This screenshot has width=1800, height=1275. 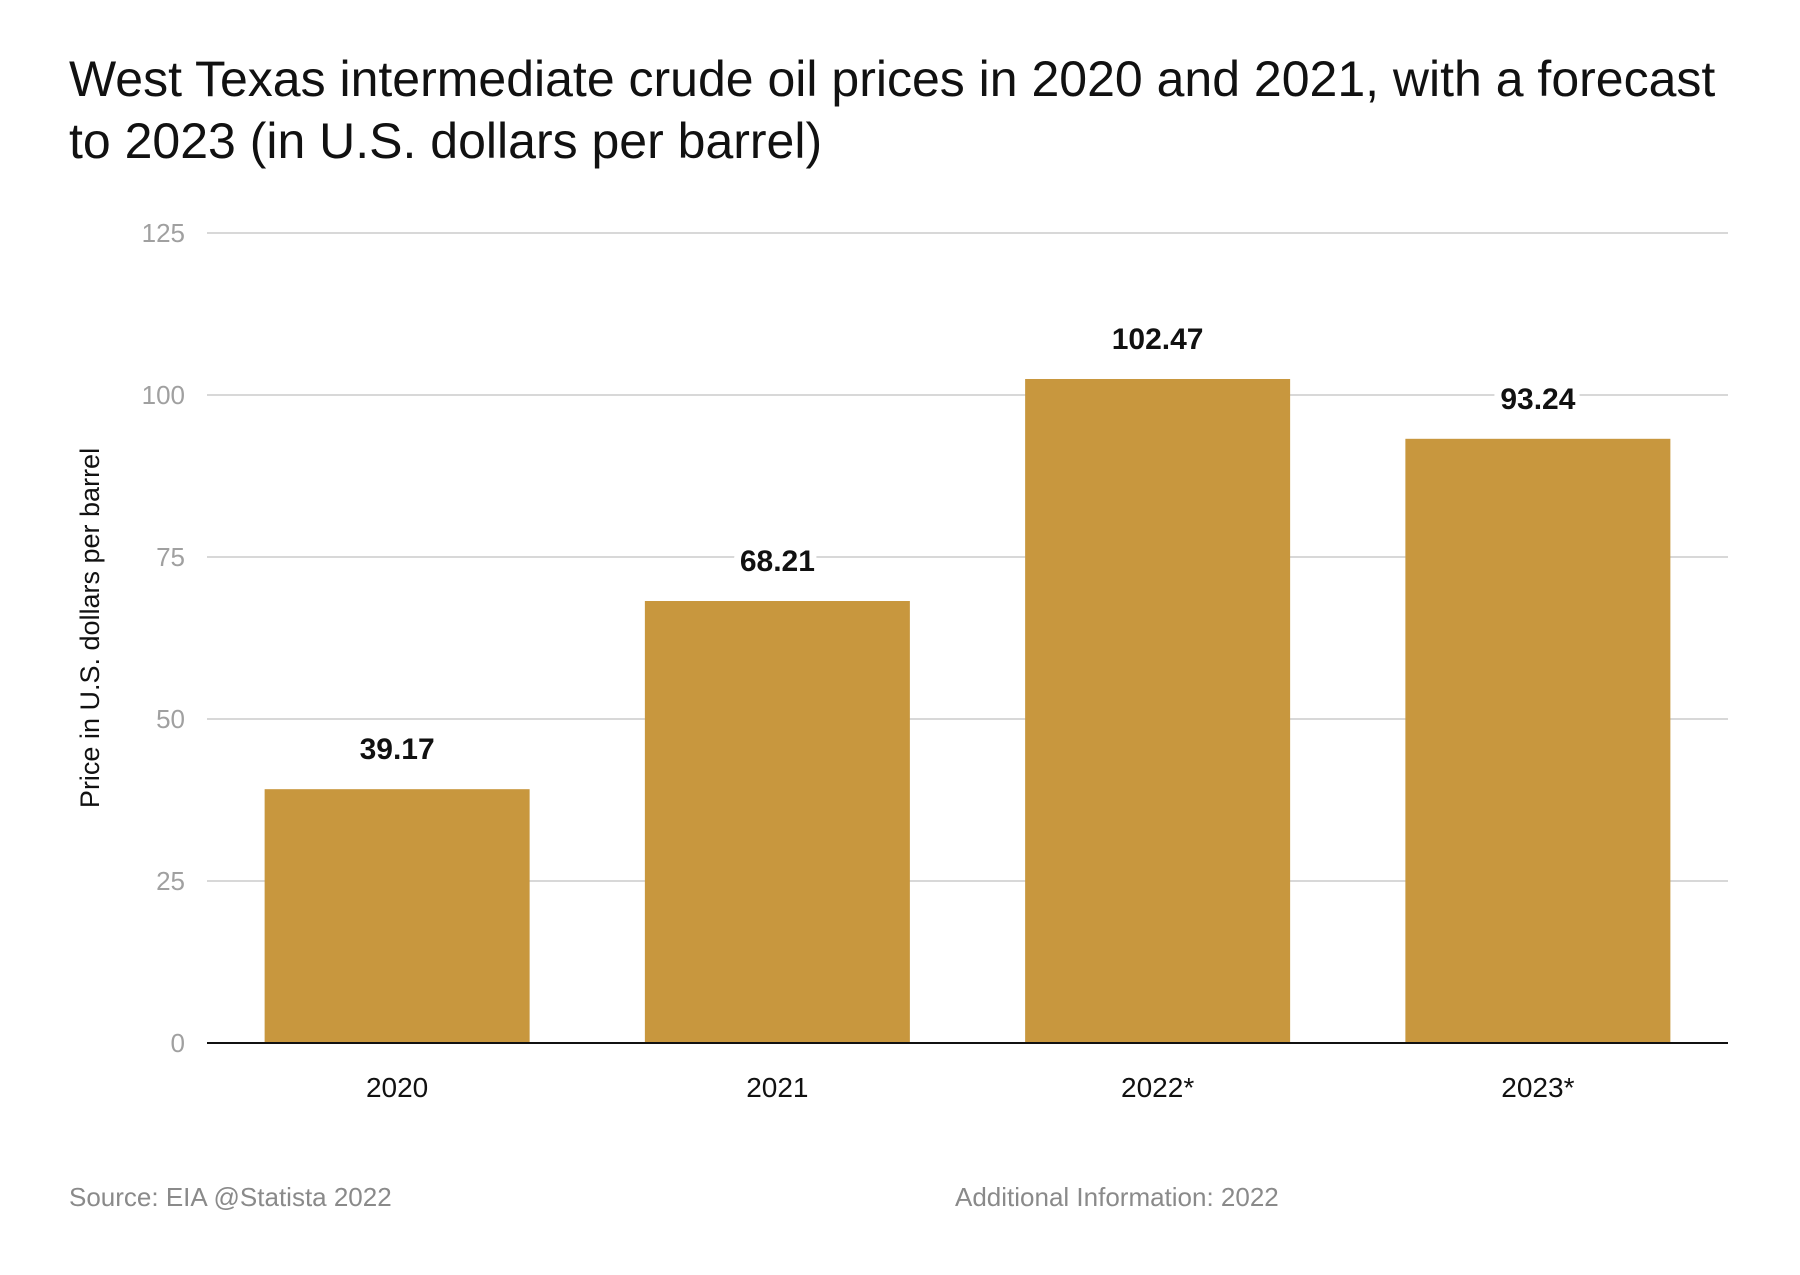 I want to click on source-note: Source: EIA @Statista 2022, so click(x=230, y=1197).